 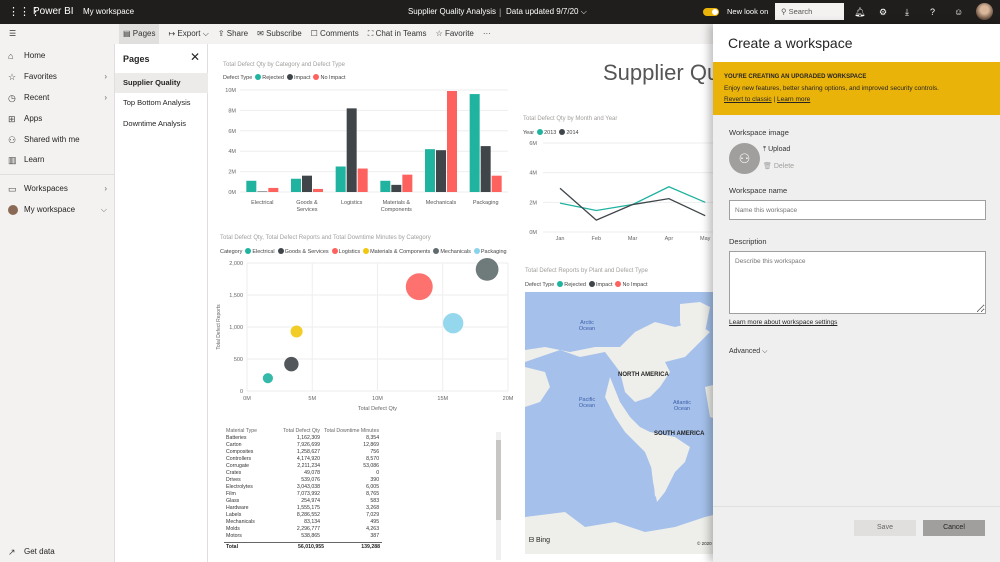 What do you see at coordinates (50, 209) in the screenshot?
I see `nav-label: My workspace` at bounding box center [50, 209].